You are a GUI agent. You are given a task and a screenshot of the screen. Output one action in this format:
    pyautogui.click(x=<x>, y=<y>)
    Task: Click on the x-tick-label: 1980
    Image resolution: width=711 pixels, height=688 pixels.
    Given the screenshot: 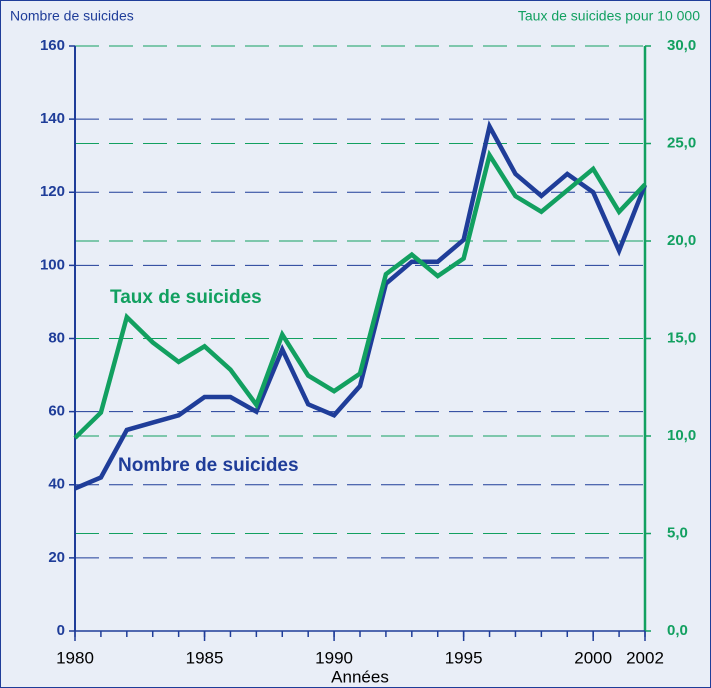 What is the action you would take?
    pyautogui.click(x=75, y=657)
    